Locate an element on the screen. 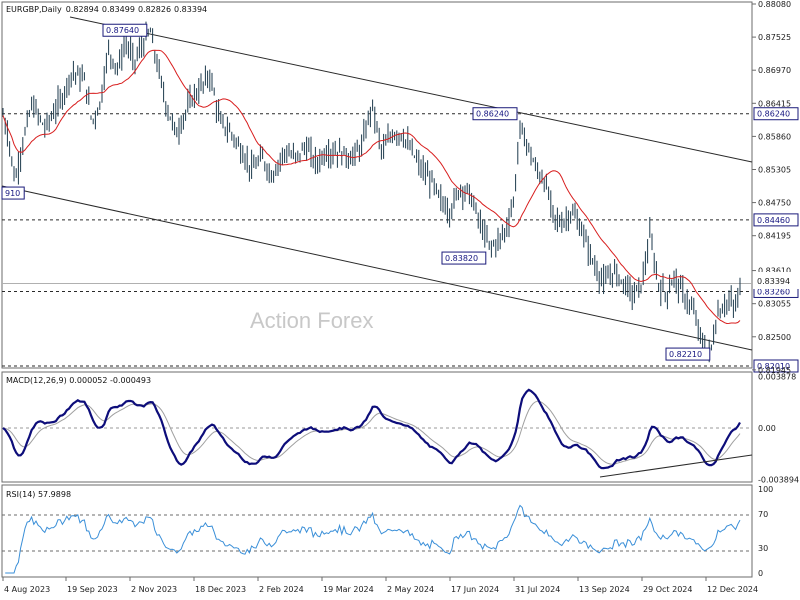 The height and width of the screenshot is (600, 800). rsi-ytick-label: 0 is located at coordinates (760, 573).